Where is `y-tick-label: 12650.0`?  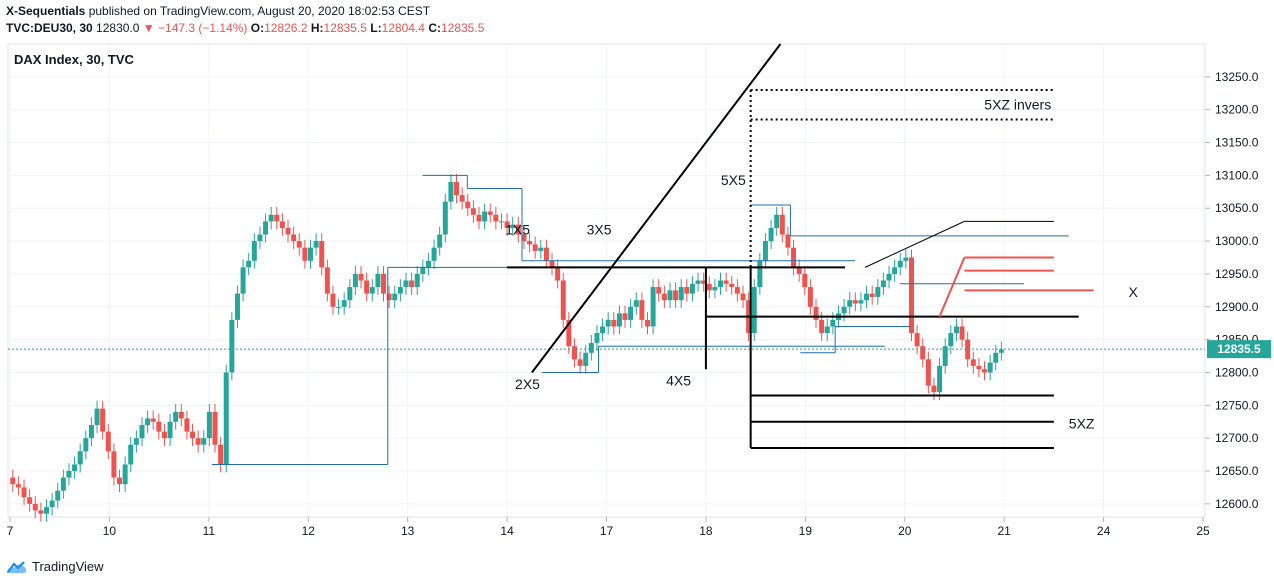 y-tick-label: 12650.0 is located at coordinates (1237, 471).